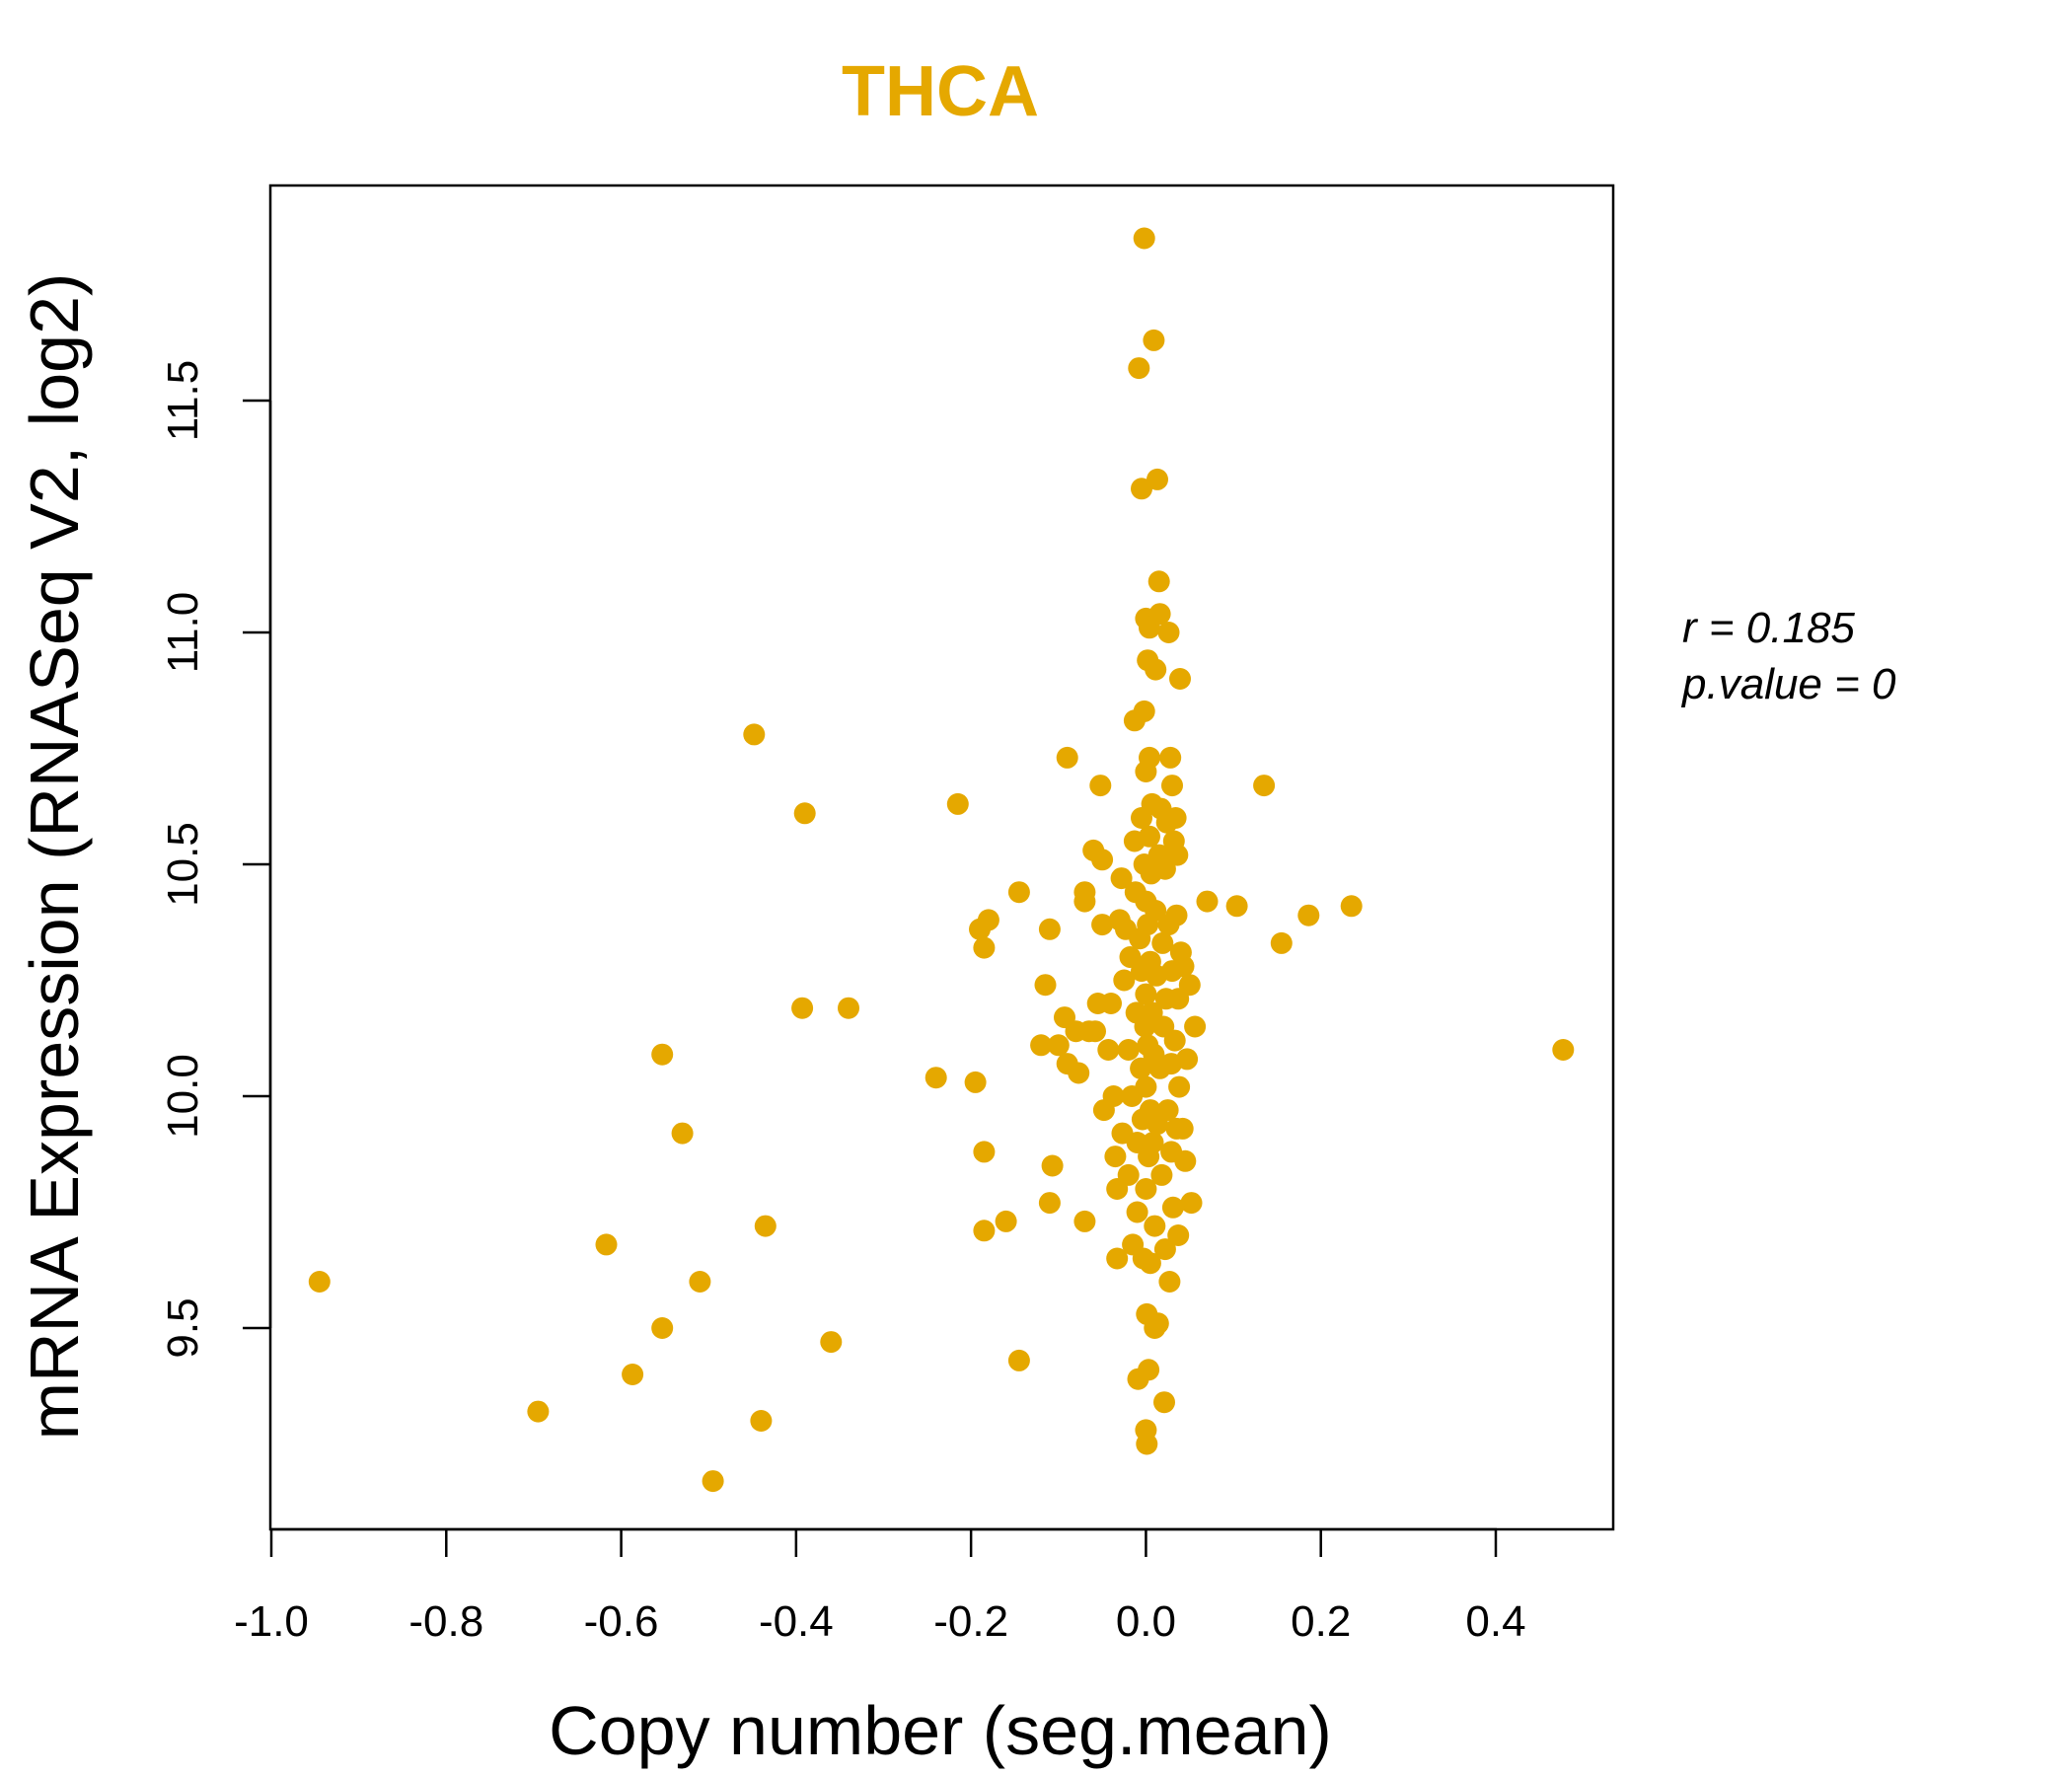 The width and height of the screenshot is (2072, 1776). Describe the element at coordinates (183, 865) in the screenshot. I see `y-tick-label: 10.5` at that location.